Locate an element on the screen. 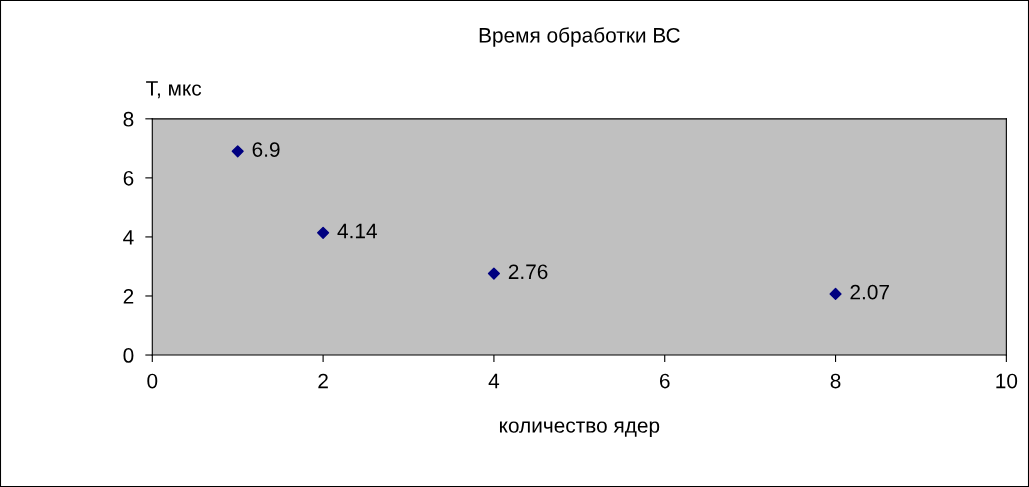 The width and height of the screenshot is (1029, 487). y-tick-label: 6 is located at coordinates (128, 178).